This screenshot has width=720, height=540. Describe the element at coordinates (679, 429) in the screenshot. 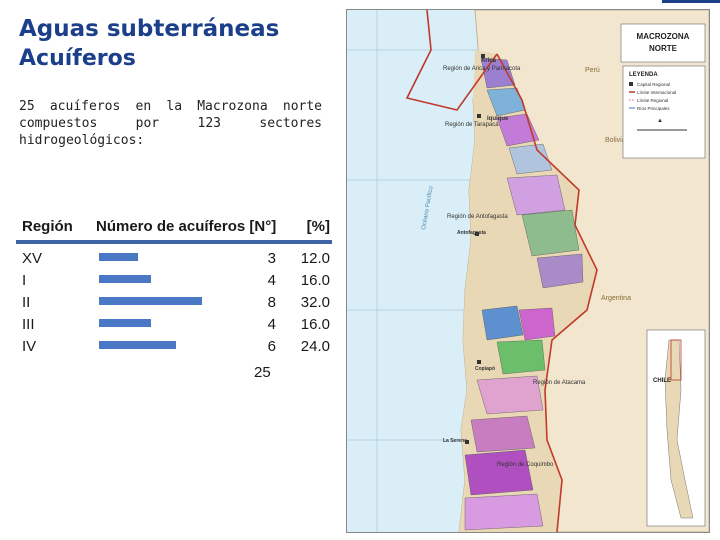

I see `inset-chile-shape` at that location.